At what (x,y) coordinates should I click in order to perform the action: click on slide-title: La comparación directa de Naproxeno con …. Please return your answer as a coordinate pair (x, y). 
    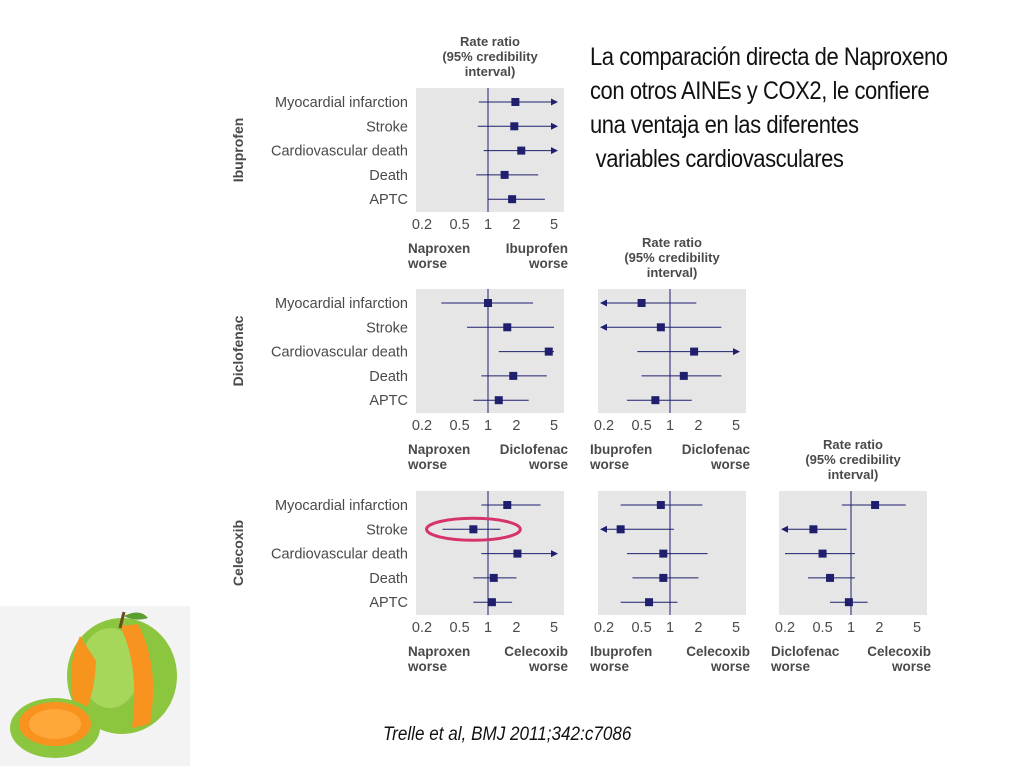
    Looking at the image, I should click on (769, 108).